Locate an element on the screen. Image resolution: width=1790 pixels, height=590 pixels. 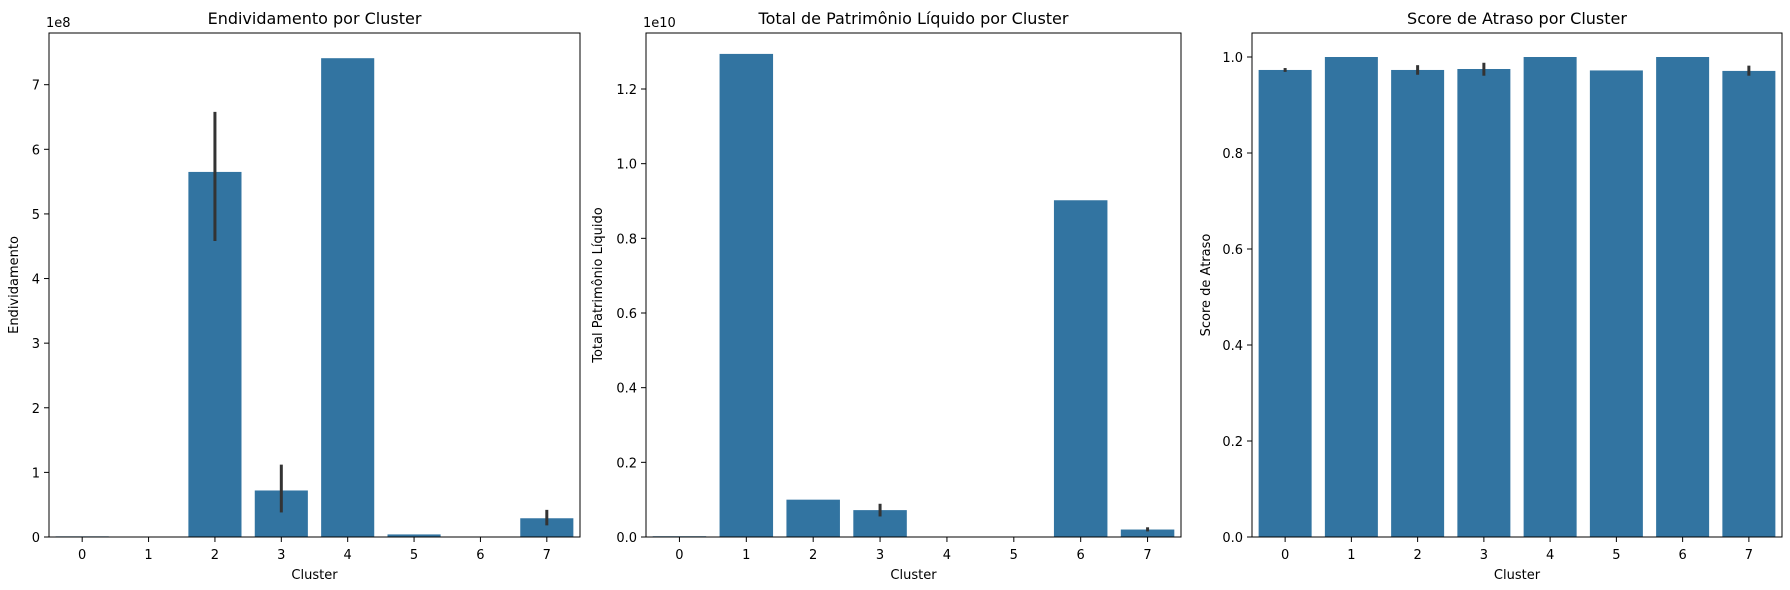
y-tick-label: 6 is located at coordinates (36, 150).